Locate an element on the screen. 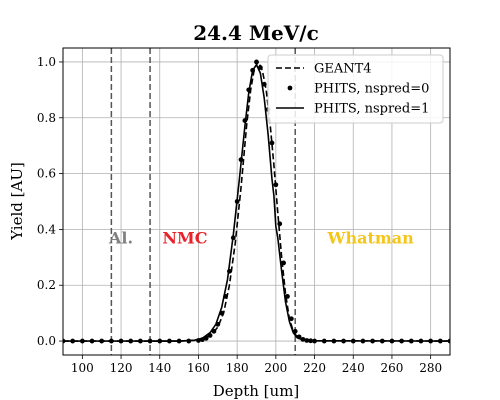 This screenshot has width=500, height=400. x-tick-label: 180 is located at coordinates (237, 368).